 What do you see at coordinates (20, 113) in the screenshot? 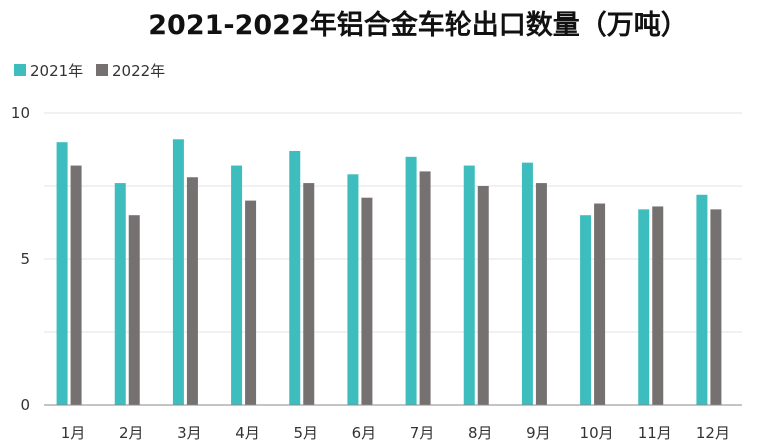
I see `y-tick-label: 10` at bounding box center [20, 113].